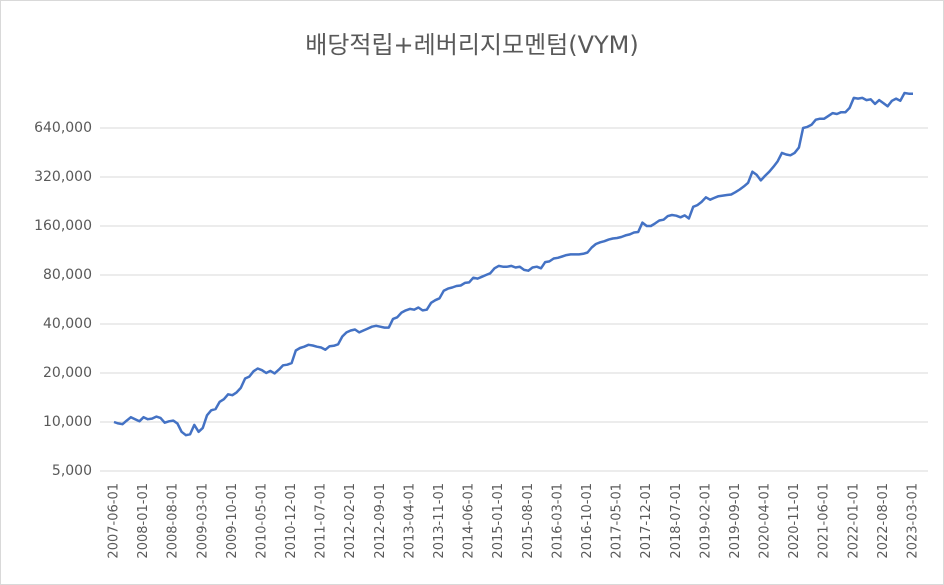 The image size is (944, 585). Describe the element at coordinates (350, 521) in the screenshot. I see `x-tick-label: 2012-02-01` at that location.